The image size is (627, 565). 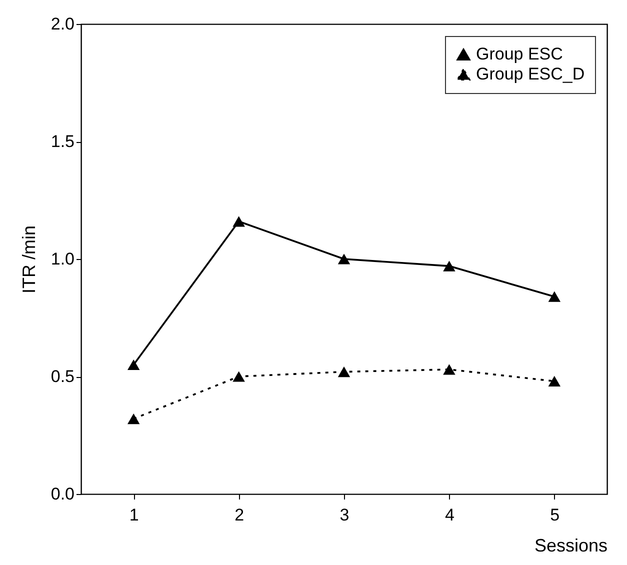 What do you see at coordinates (571, 546) in the screenshot?
I see `x-axis-title: Sessions` at bounding box center [571, 546].